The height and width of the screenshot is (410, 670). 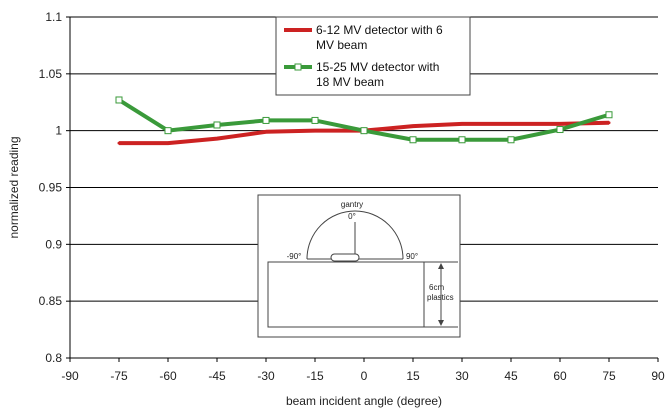 What do you see at coordinates (294, 256) in the screenshot?
I see `inset-angle-left: -90°` at bounding box center [294, 256].